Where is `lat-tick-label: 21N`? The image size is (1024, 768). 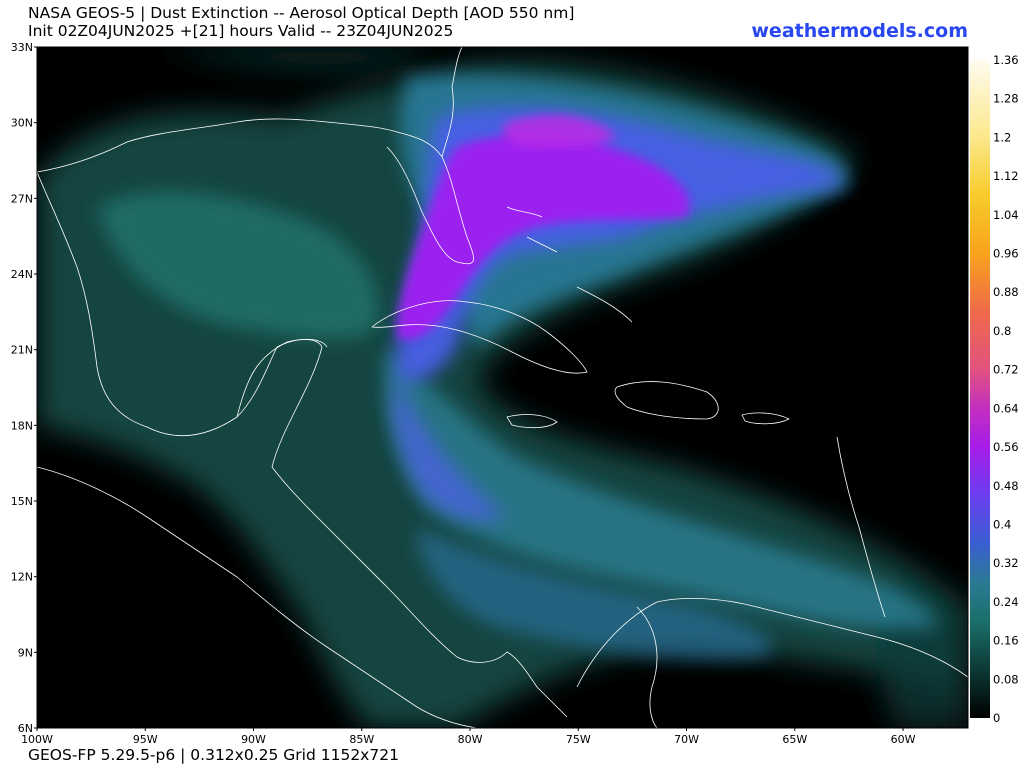 lat-tick-label: 21N is located at coordinates (22, 350).